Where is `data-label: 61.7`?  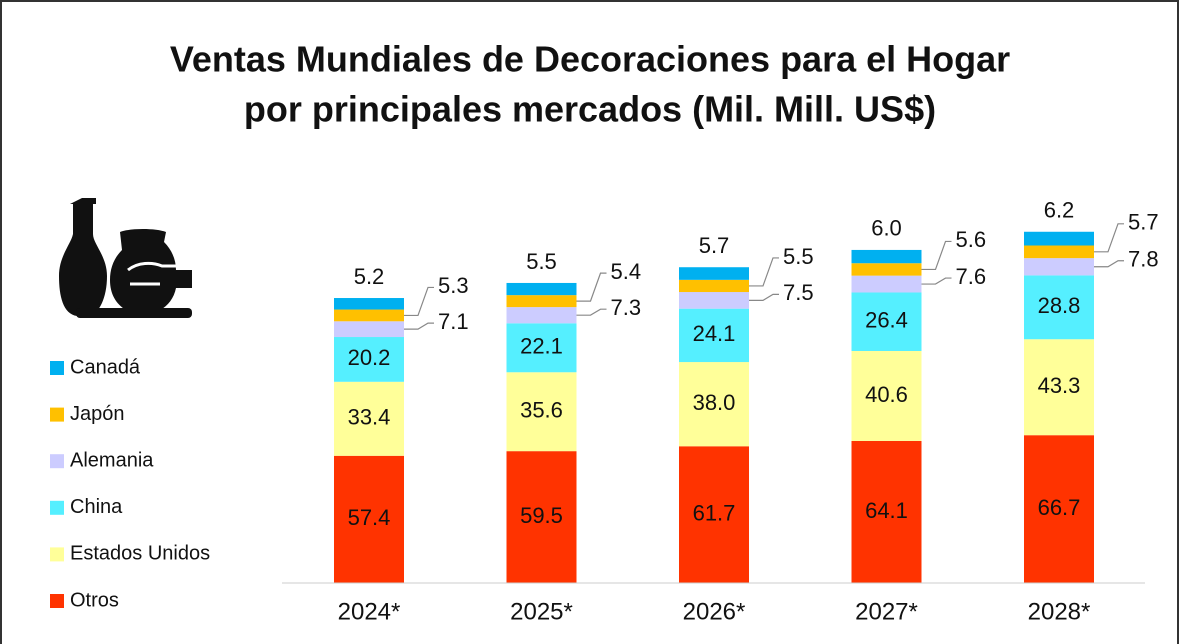 data-label: 61.7 is located at coordinates (714, 512).